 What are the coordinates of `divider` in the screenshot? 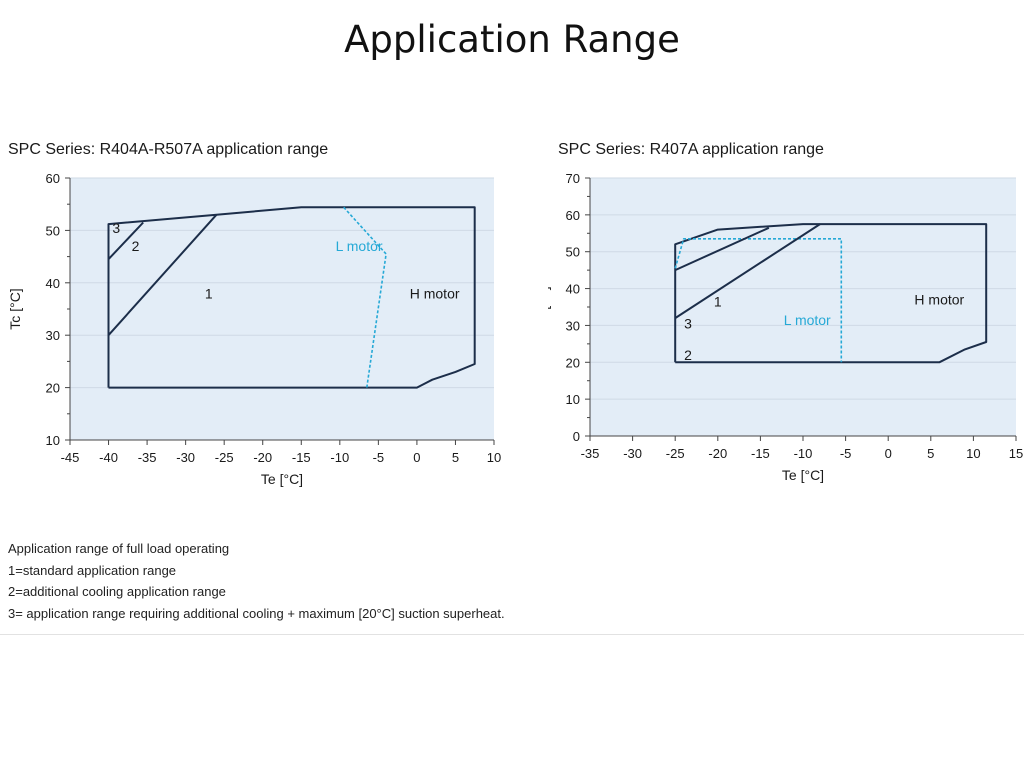 It's located at (512, 634).